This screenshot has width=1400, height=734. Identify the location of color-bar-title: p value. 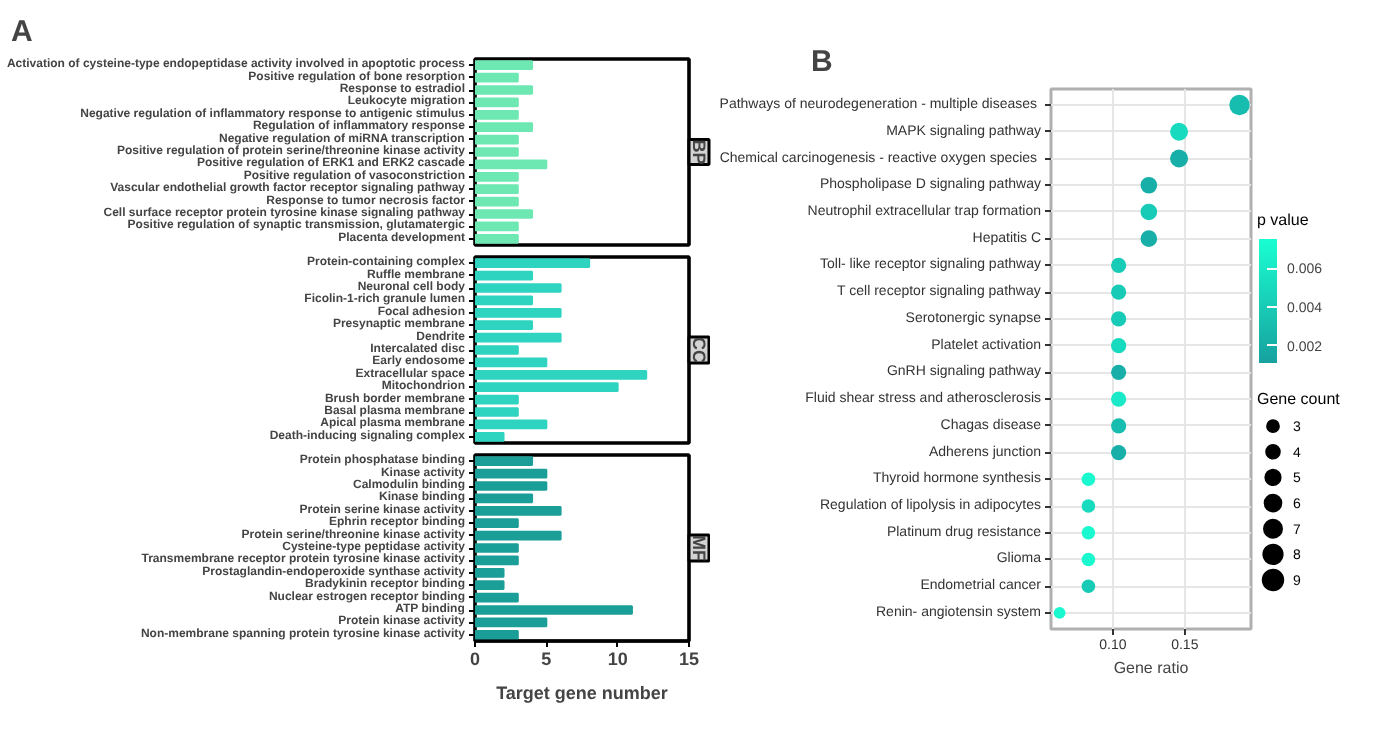
(1283, 219).